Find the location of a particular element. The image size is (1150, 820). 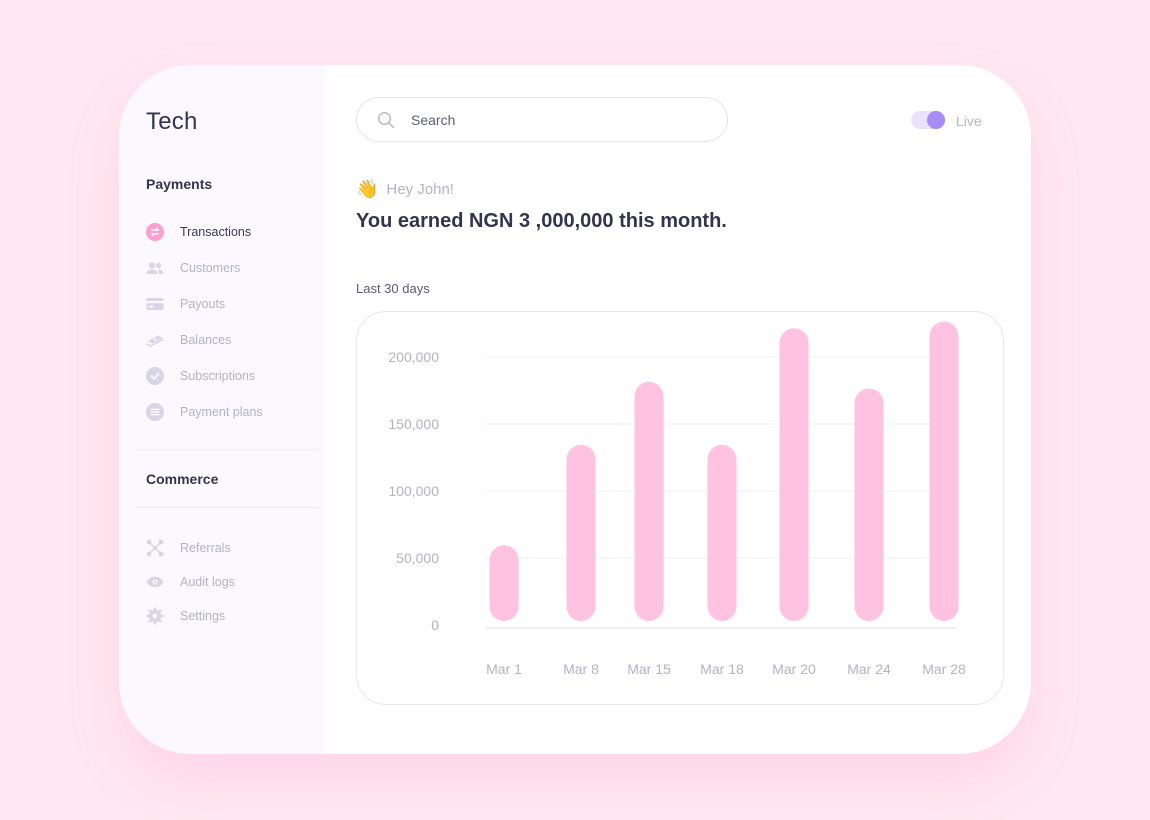

x-tick-label: Mar 20 is located at coordinates (794, 669).